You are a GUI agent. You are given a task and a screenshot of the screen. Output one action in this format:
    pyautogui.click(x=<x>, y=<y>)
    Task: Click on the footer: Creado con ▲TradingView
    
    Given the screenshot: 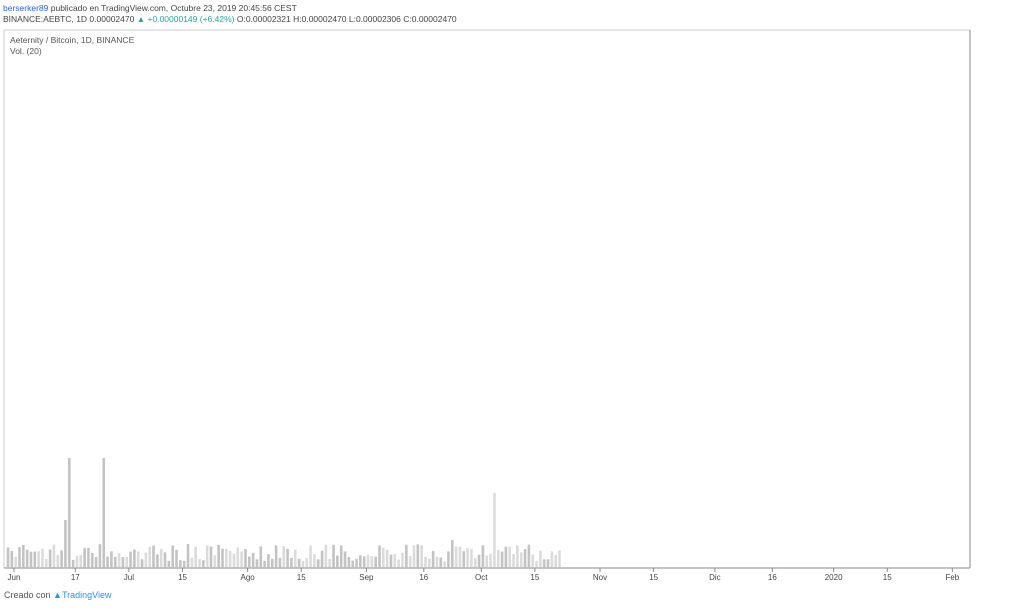 What is the action you would take?
    pyautogui.click(x=58, y=595)
    